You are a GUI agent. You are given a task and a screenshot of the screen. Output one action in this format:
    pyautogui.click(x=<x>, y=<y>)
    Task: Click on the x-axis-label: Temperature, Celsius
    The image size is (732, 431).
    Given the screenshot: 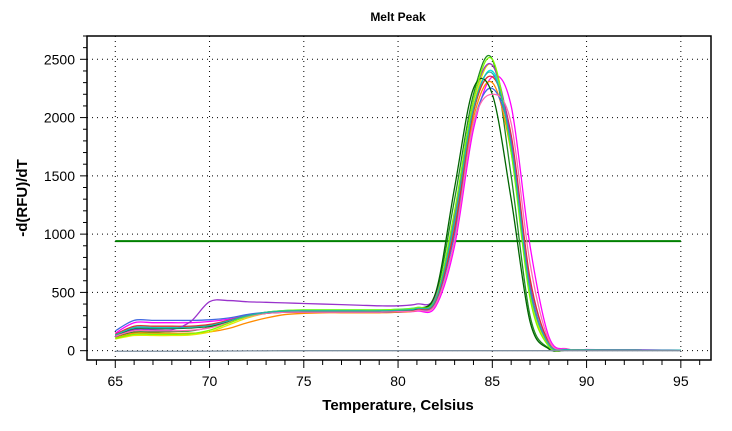 What is the action you would take?
    pyautogui.click(x=397, y=405)
    